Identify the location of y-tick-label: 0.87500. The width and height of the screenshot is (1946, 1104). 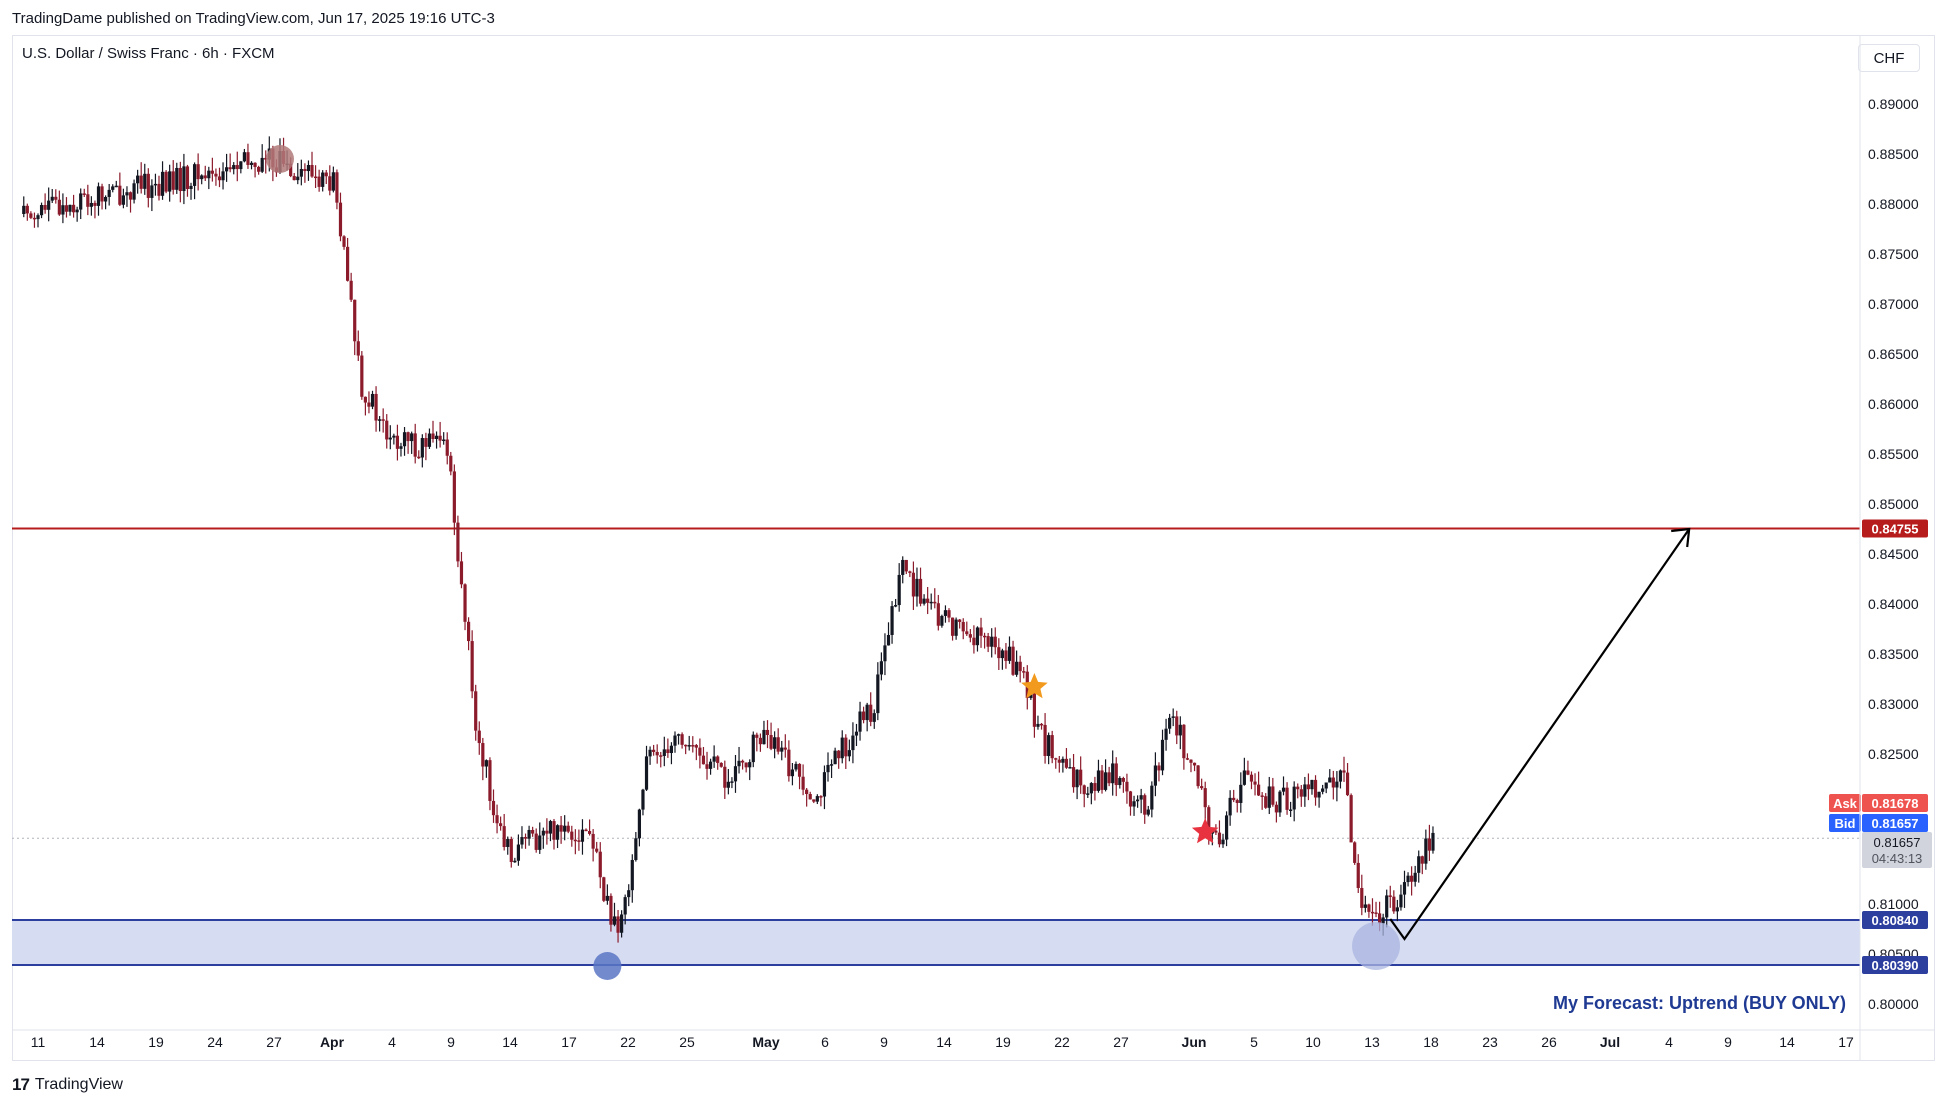
(1893, 254).